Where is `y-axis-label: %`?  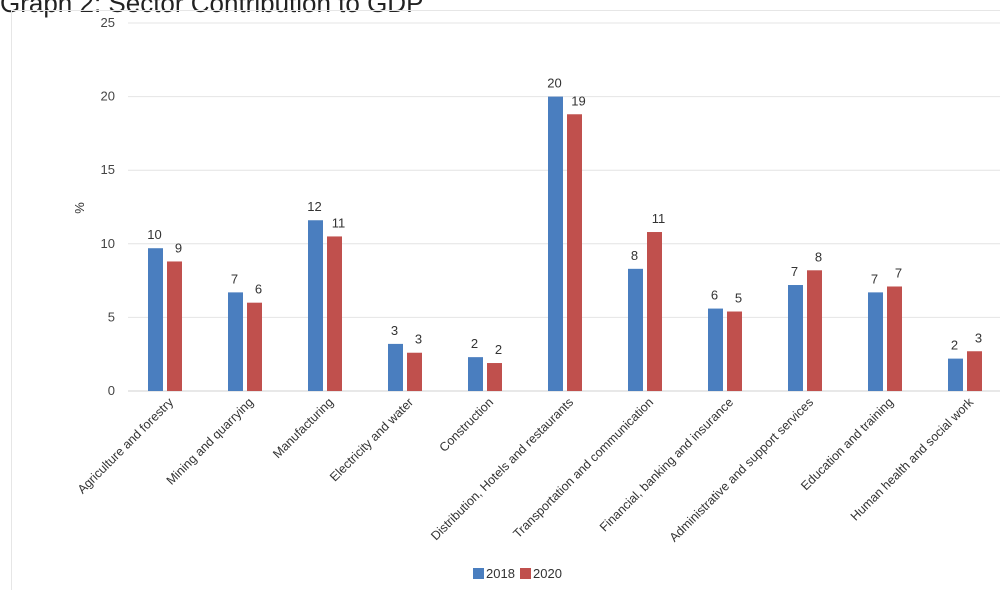 y-axis-label: % is located at coordinates (79, 208).